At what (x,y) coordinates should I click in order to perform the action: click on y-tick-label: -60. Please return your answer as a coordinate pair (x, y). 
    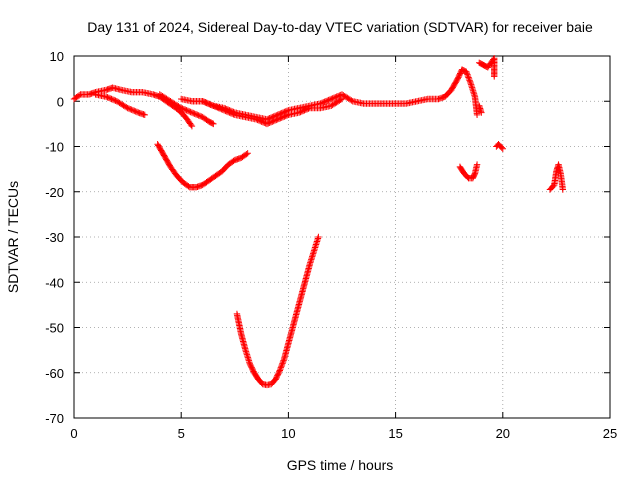
    Looking at the image, I should click on (54, 373).